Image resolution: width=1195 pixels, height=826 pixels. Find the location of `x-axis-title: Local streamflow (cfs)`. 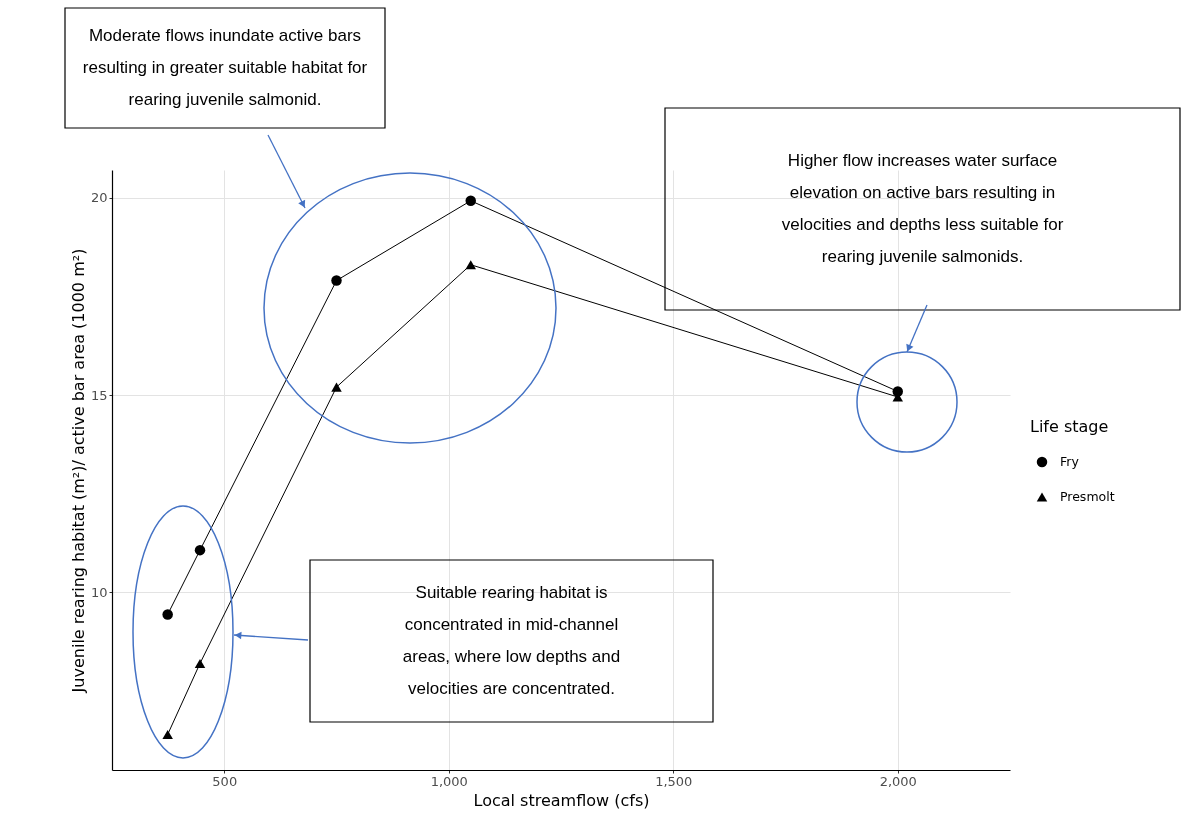

x-axis-title: Local streamflow (cfs) is located at coordinates (561, 800).